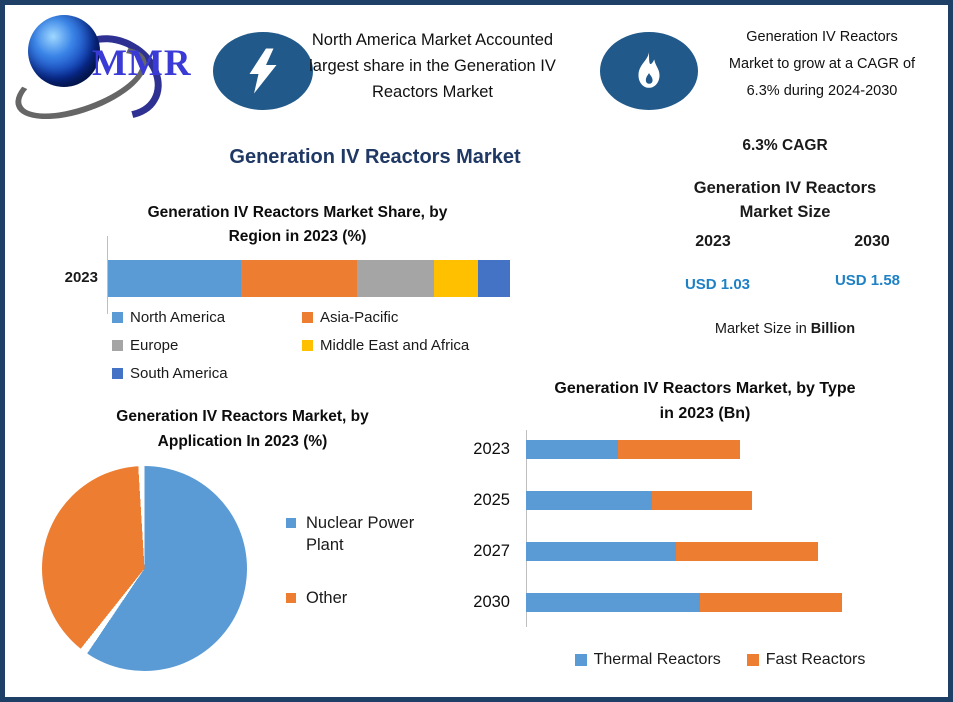 This screenshot has width=953, height=702. I want to click on type-legend: Thermal Reactors Fast Reactors, so click(720, 660).